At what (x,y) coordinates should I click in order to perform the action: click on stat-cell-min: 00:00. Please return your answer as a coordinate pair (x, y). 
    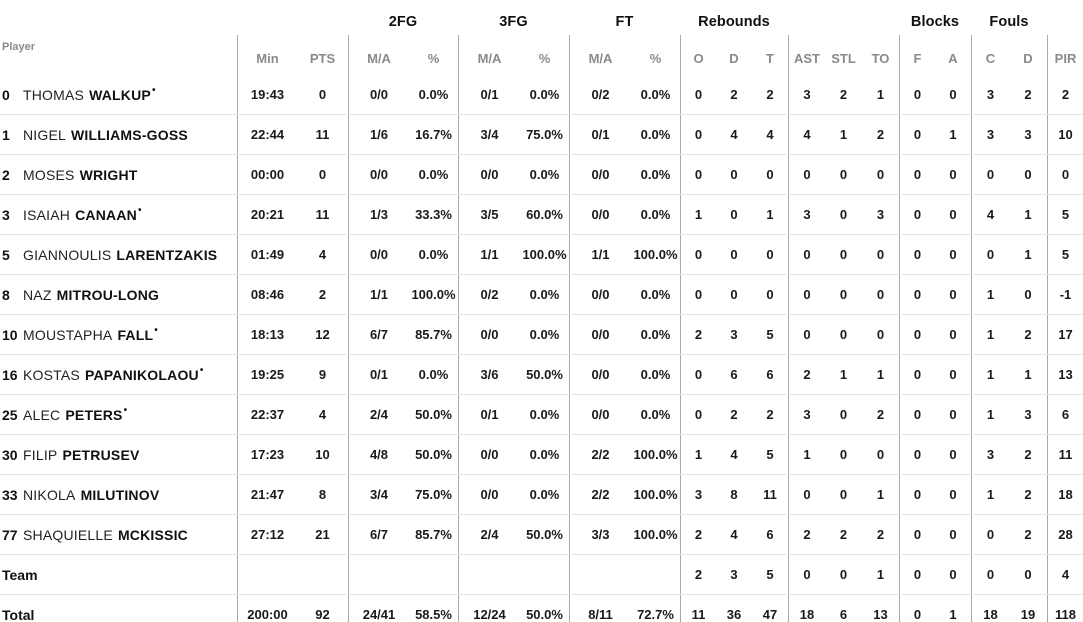
    Looking at the image, I should click on (267, 174).